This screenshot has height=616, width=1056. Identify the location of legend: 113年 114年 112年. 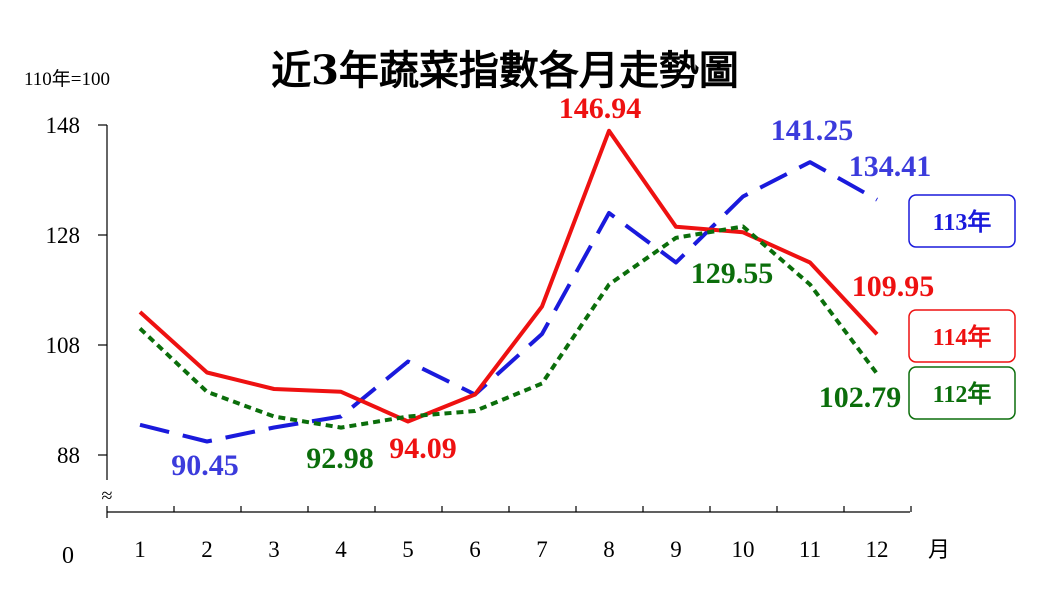
(962, 307).